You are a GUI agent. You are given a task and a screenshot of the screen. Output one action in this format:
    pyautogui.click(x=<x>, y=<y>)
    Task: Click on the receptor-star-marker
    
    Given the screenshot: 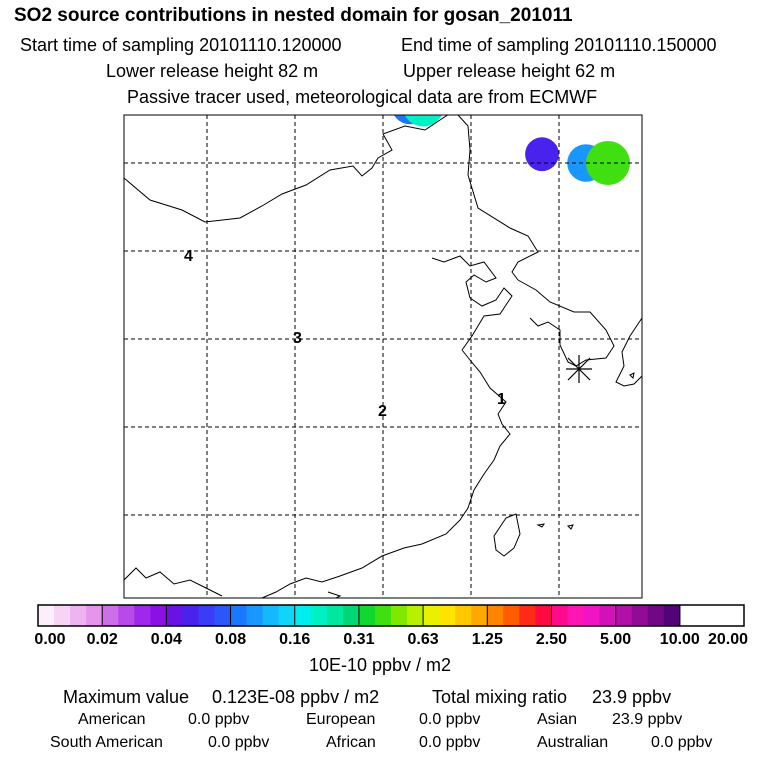 What is the action you would take?
    pyautogui.click(x=579, y=369)
    